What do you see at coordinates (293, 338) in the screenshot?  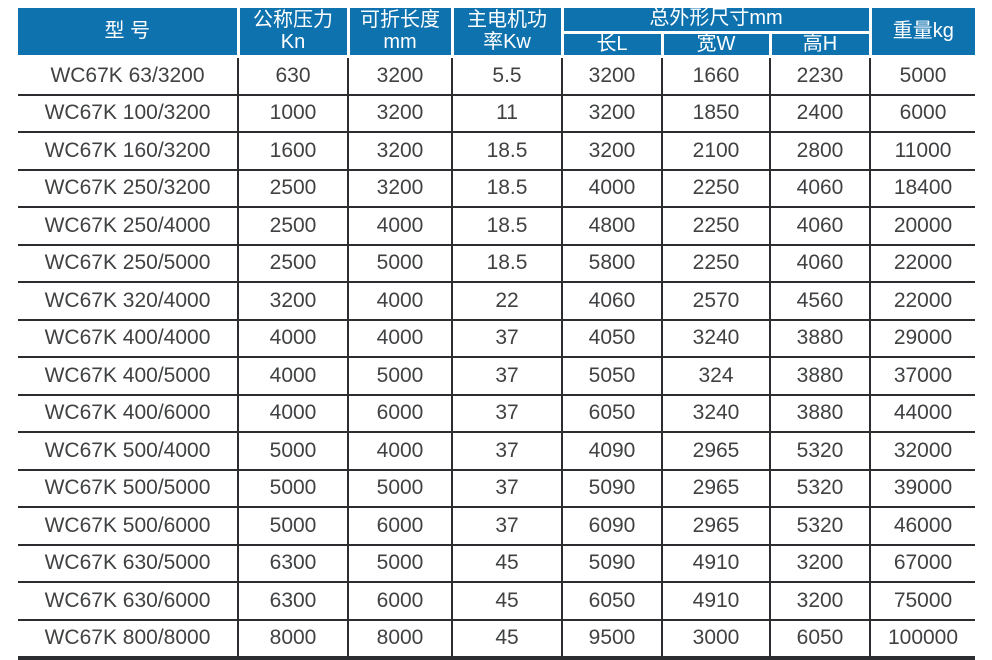 I see `cell-pressure: 4000` at bounding box center [293, 338].